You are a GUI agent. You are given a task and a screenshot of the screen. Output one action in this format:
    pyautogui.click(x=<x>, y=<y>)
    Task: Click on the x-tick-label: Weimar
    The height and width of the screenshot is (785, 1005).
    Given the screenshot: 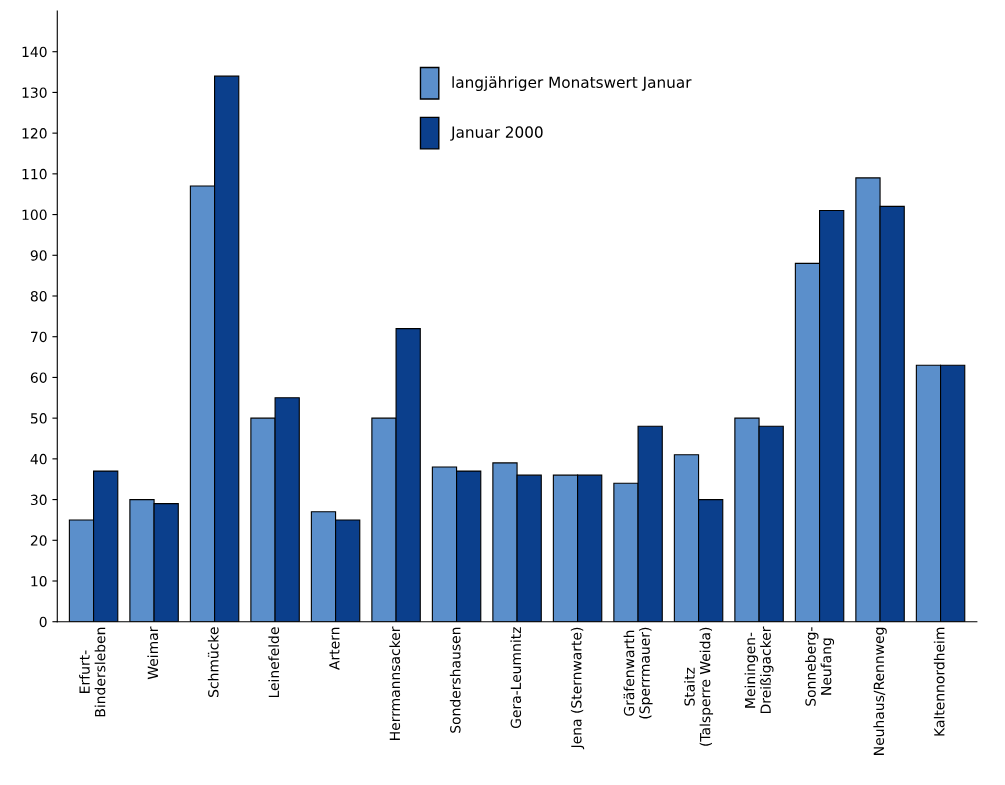 What is the action you would take?
    pyautogui.click(x=153, y=653)
    